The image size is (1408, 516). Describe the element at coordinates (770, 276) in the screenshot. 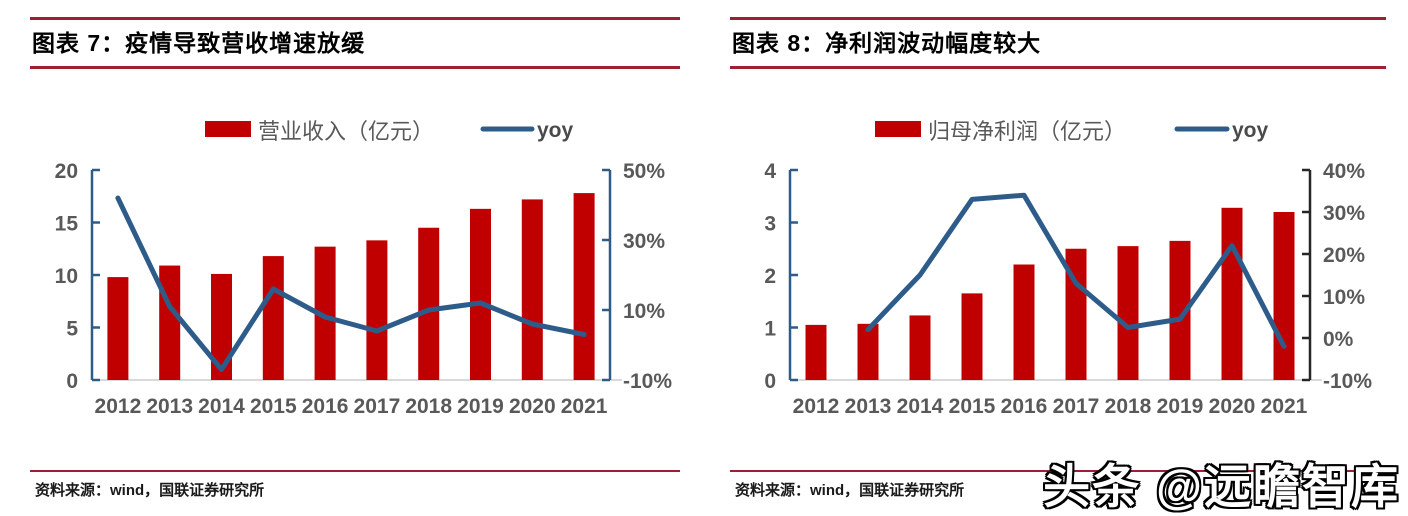

I see `left-axis-tick-label: 2` at that location.